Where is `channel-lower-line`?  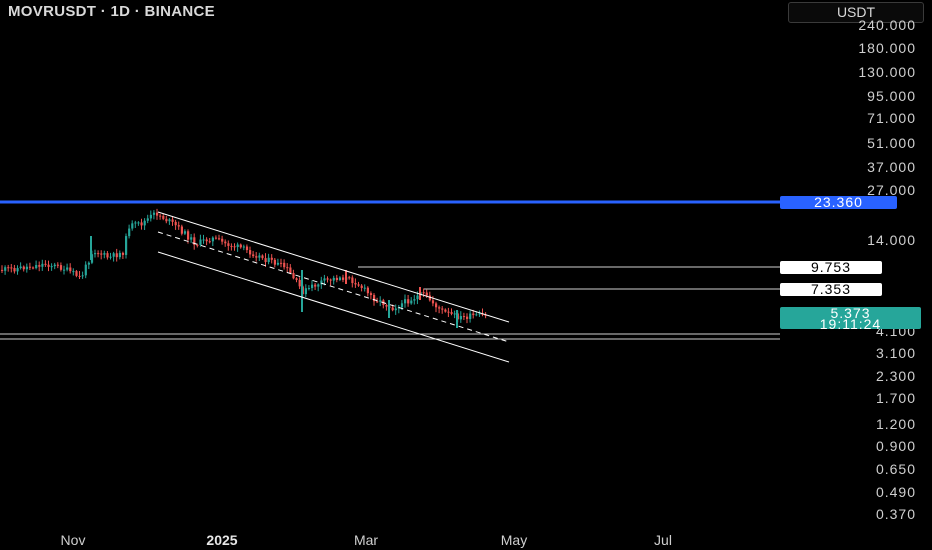 channel-lower-line is located at coordinates (333, 307).